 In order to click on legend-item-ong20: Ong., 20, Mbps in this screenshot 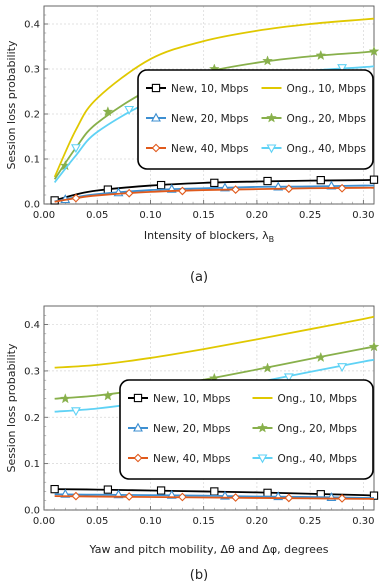, I will do `click(314, 118)`.